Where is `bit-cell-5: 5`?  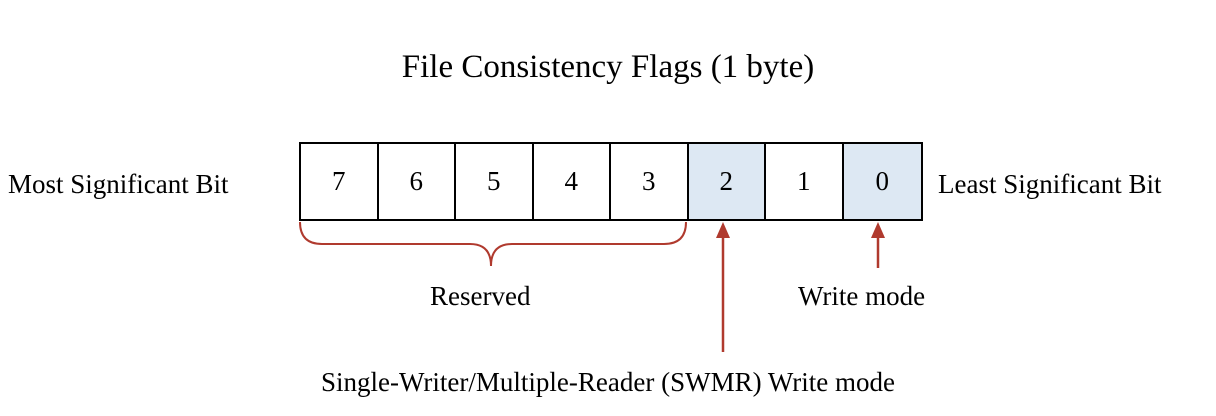
bit-cell-5: 5 is located at coordinates (495, 181).